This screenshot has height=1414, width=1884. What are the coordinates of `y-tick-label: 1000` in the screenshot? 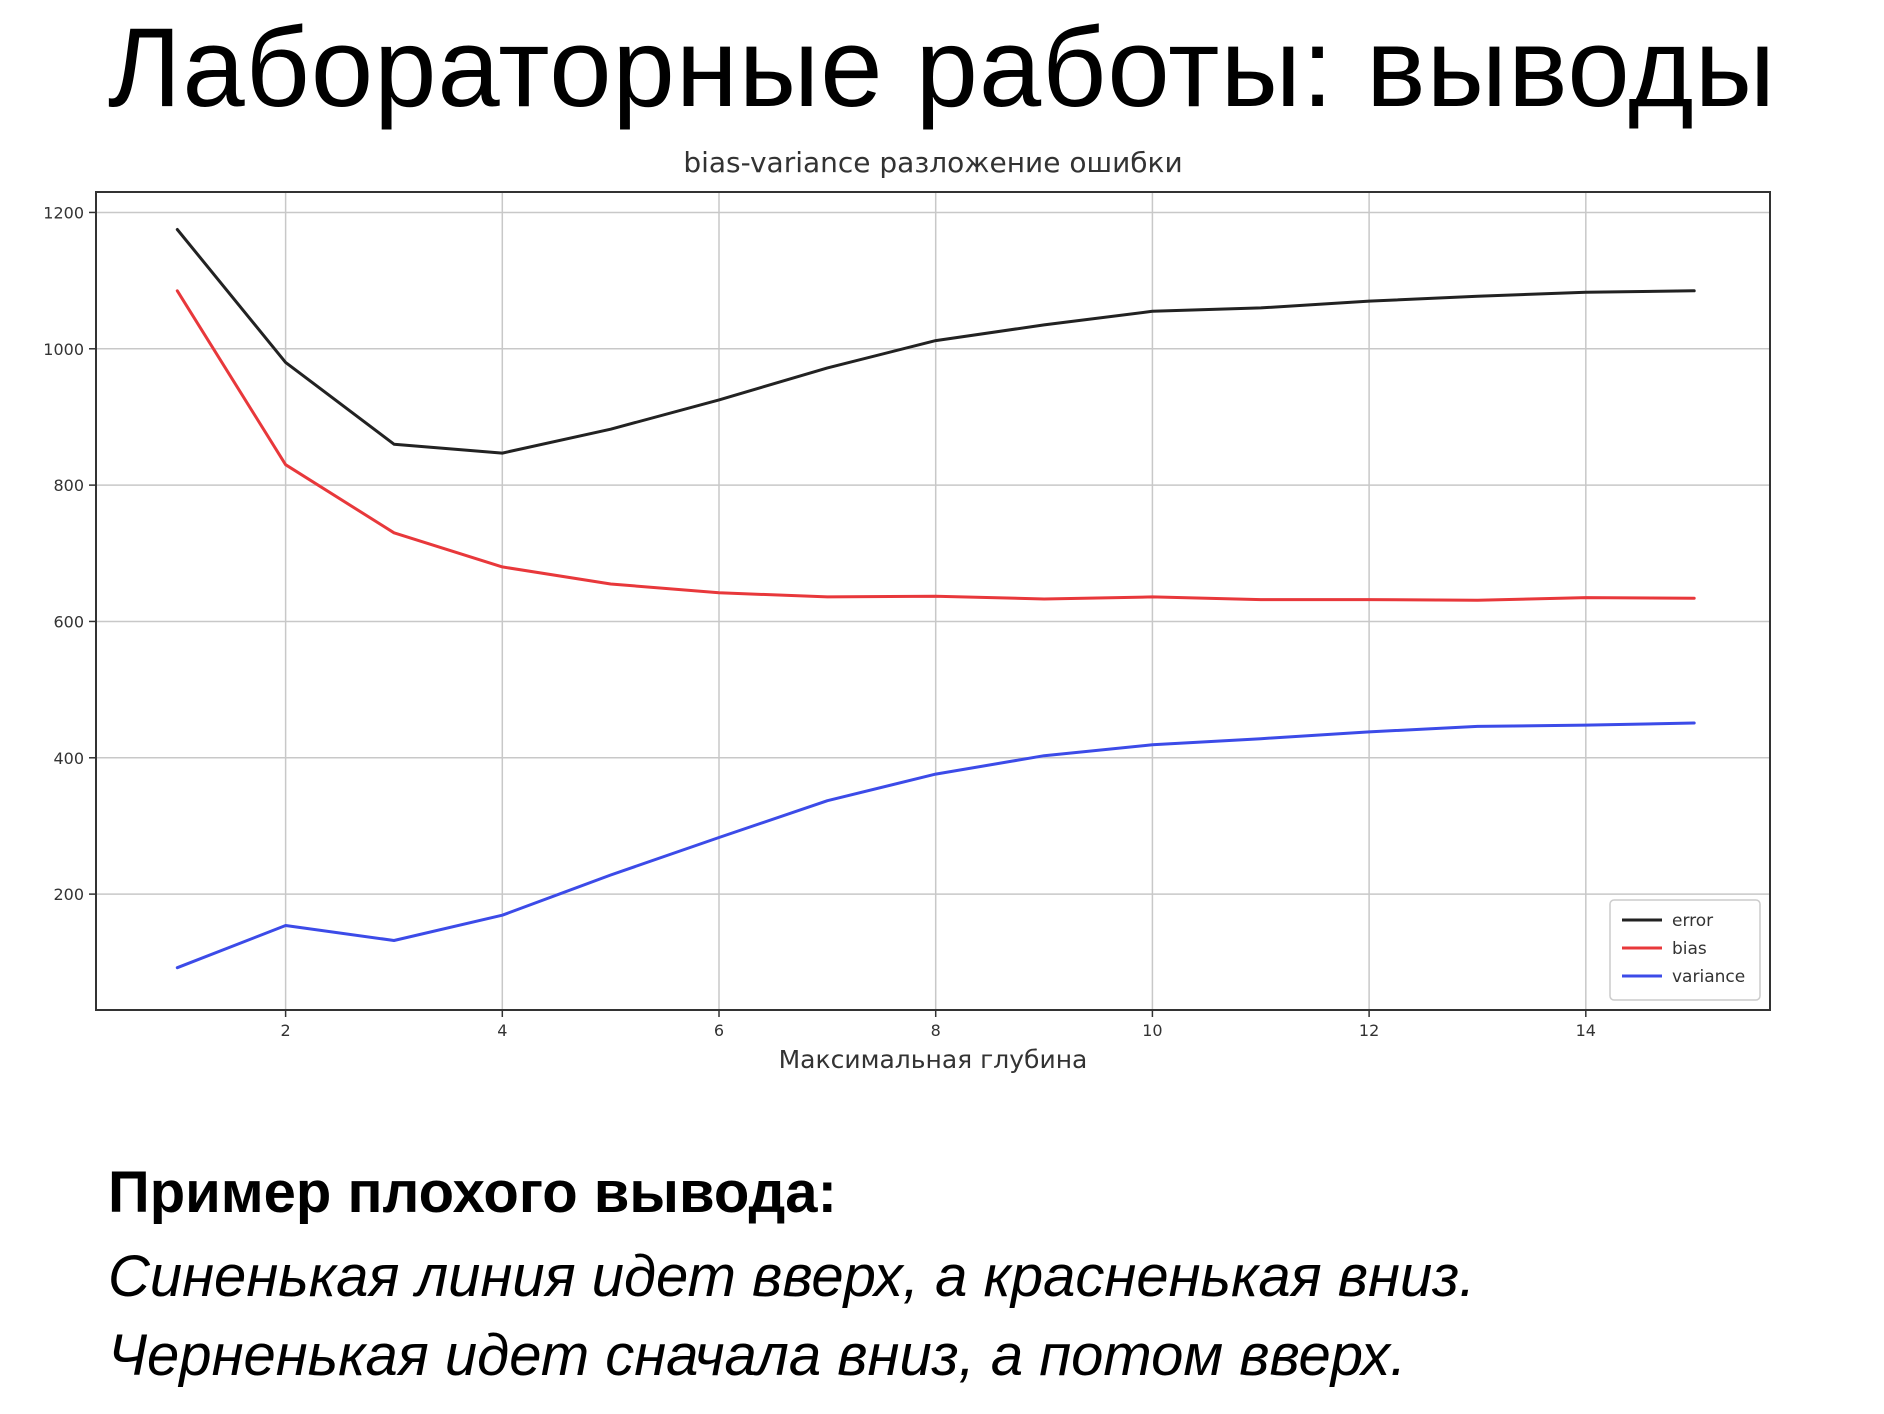 It's located at (63, 349).